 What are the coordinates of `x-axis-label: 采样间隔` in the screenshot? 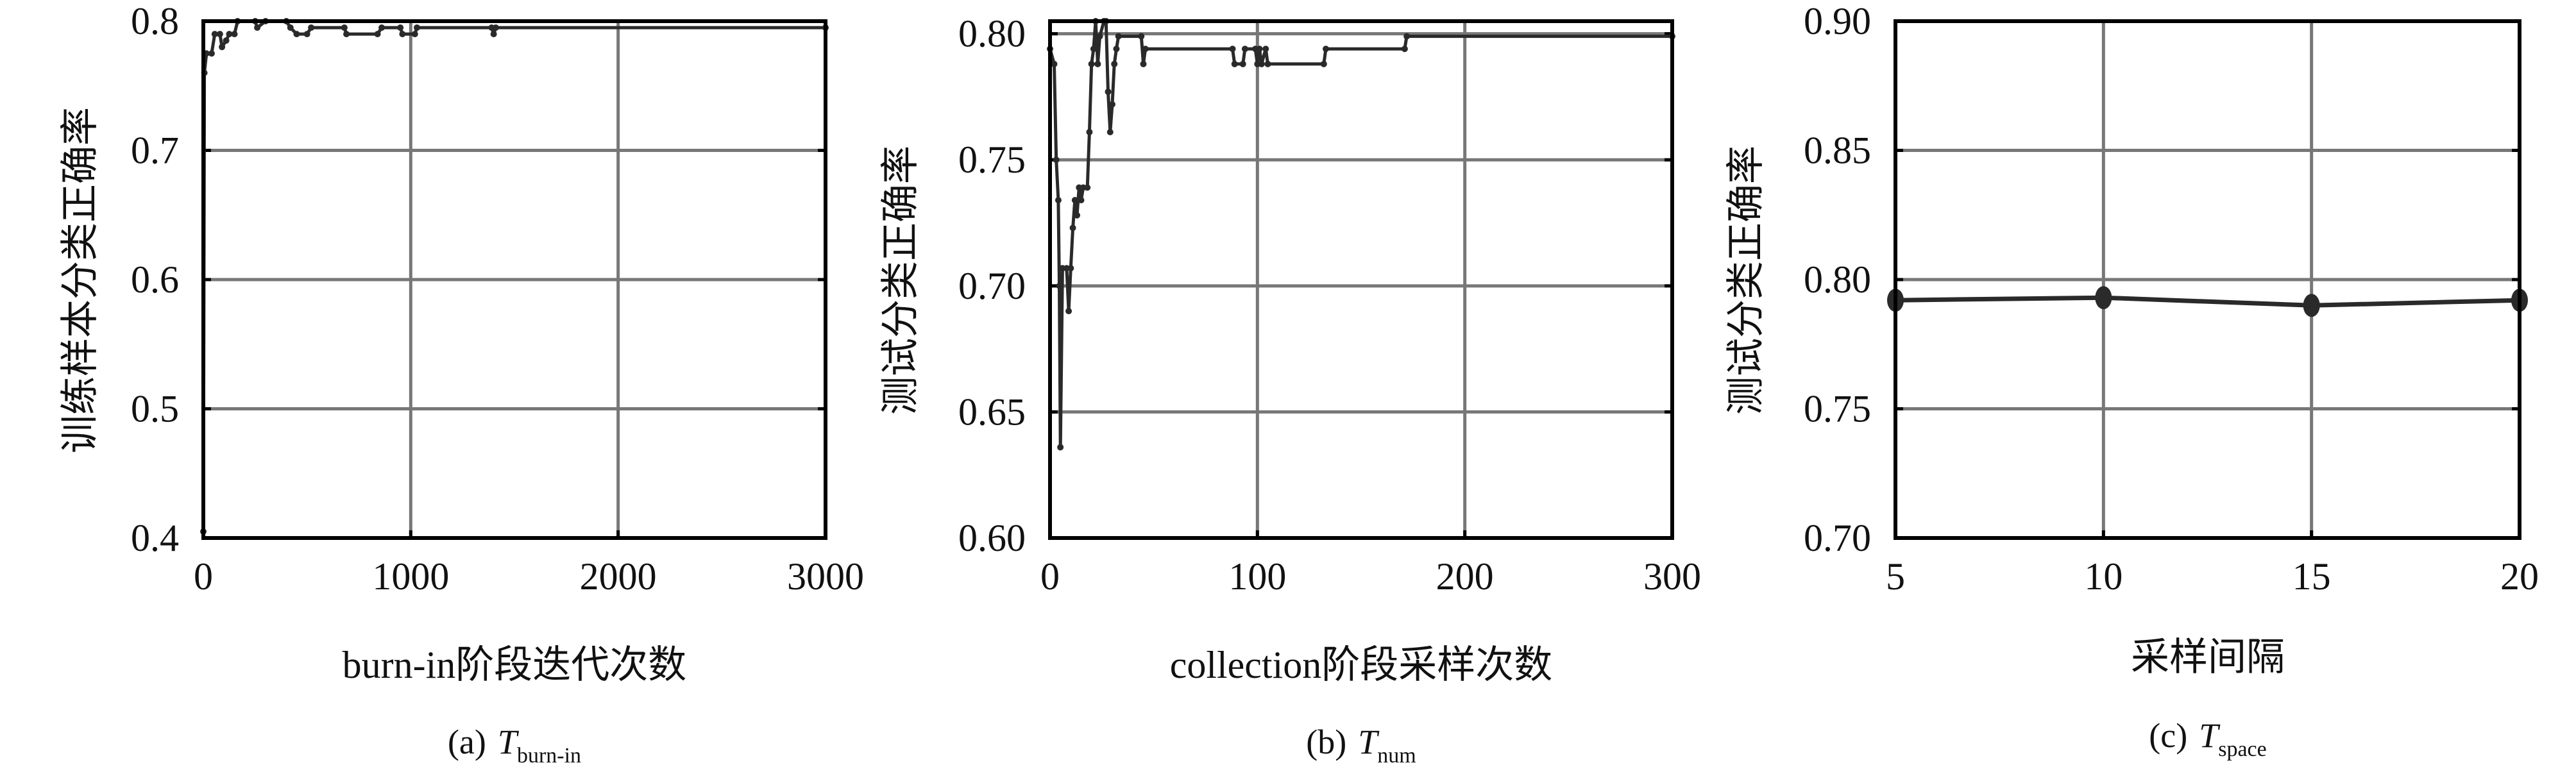 It's located at (2208, 657).